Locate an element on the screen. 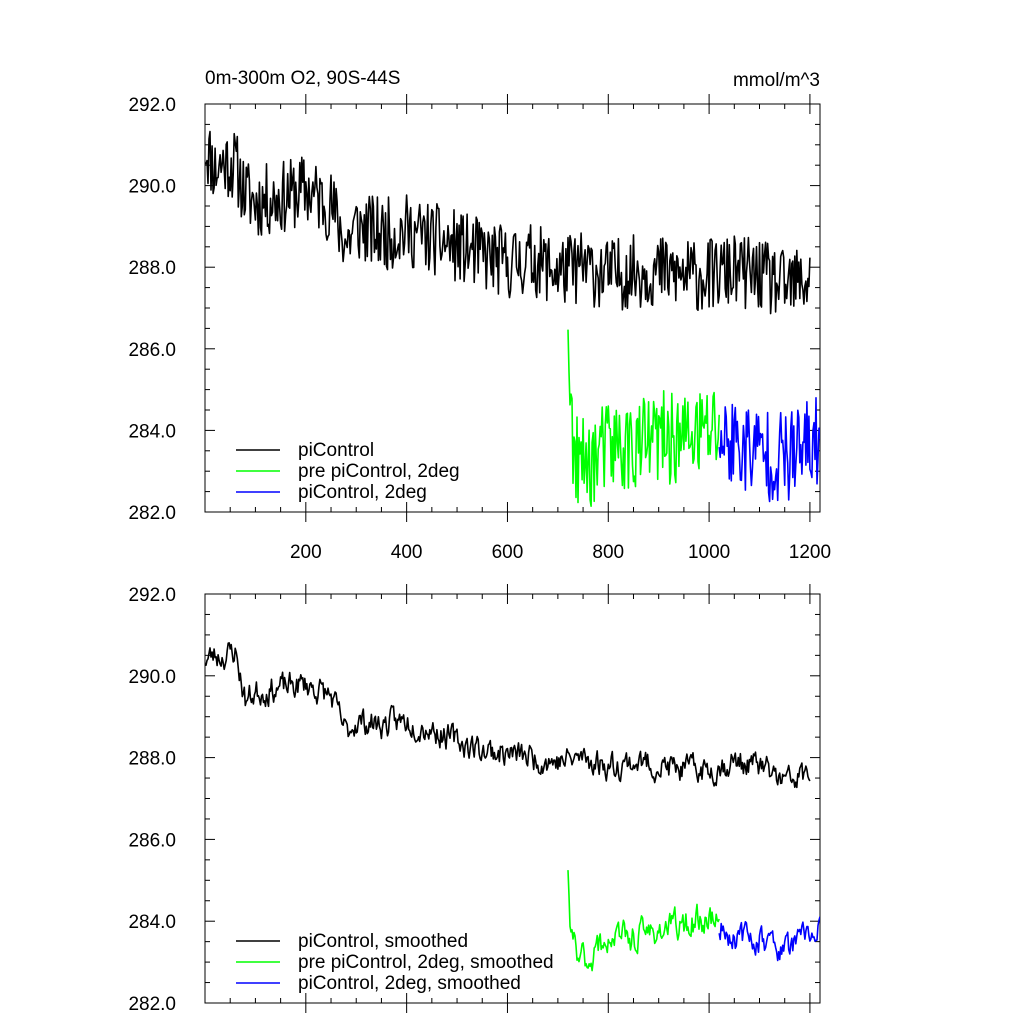 The width and height of the screenshot is (1024, 1024). legend-label: piControl, 2deg is located at coordinates (362, 492).